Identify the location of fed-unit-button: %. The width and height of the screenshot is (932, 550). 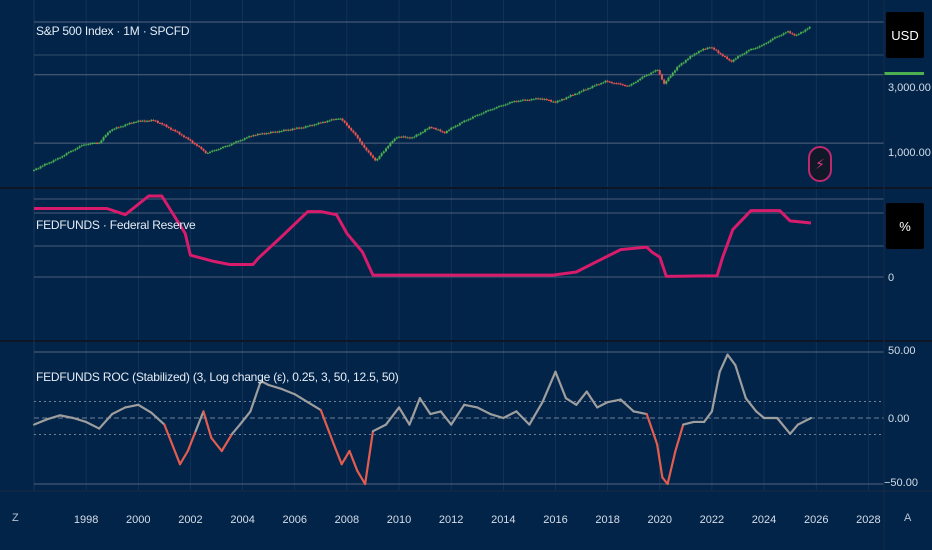
(905, 226).